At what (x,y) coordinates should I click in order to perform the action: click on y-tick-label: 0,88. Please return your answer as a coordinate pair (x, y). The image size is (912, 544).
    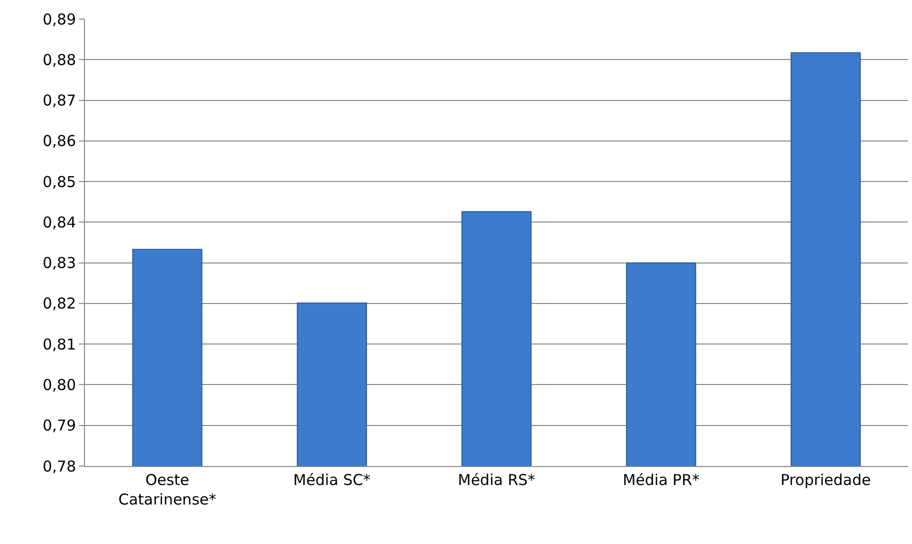
    Looking at the image, I should click on (59, 59).